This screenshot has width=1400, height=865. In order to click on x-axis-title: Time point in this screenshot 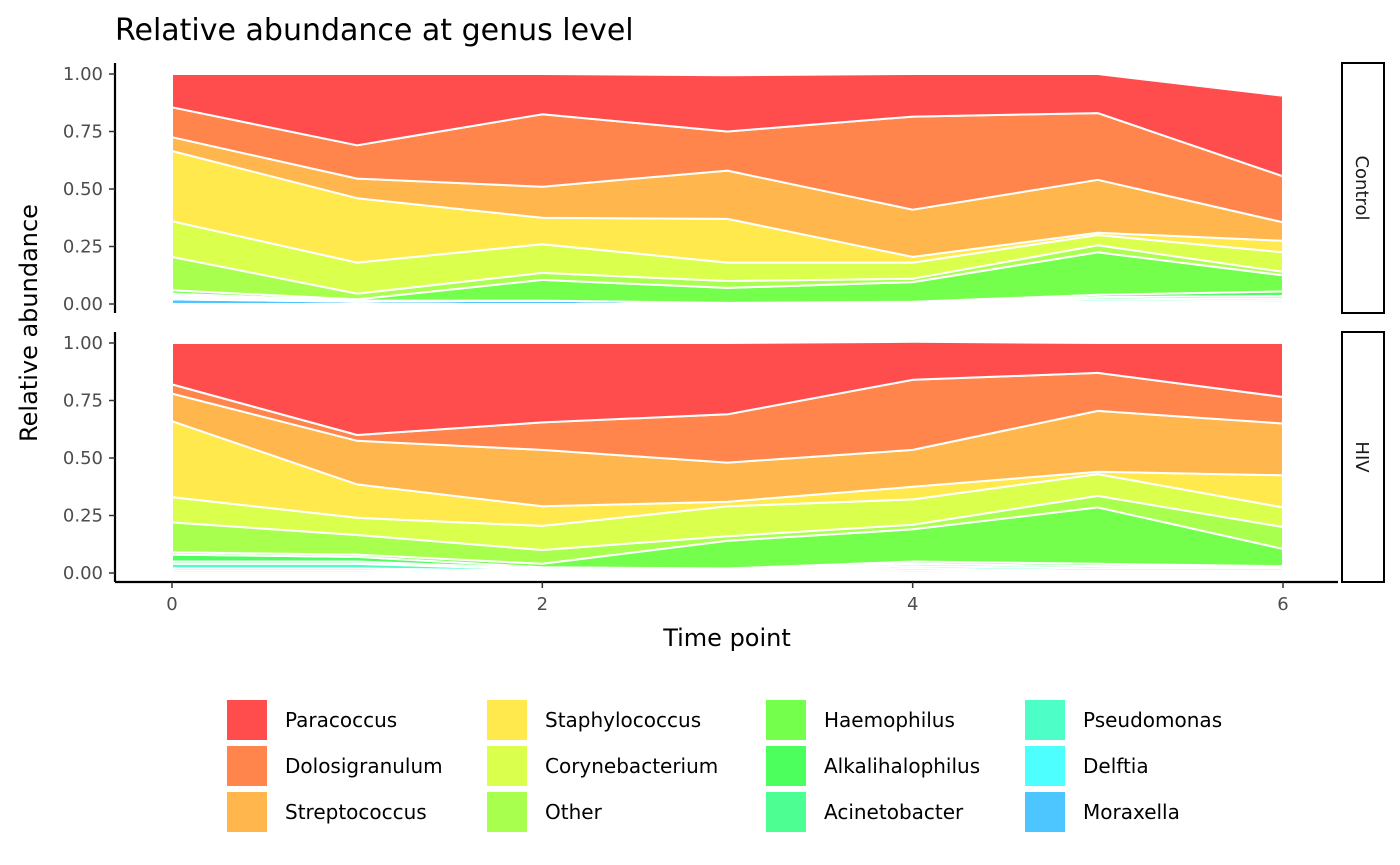, I will do `click(726, 638)`.